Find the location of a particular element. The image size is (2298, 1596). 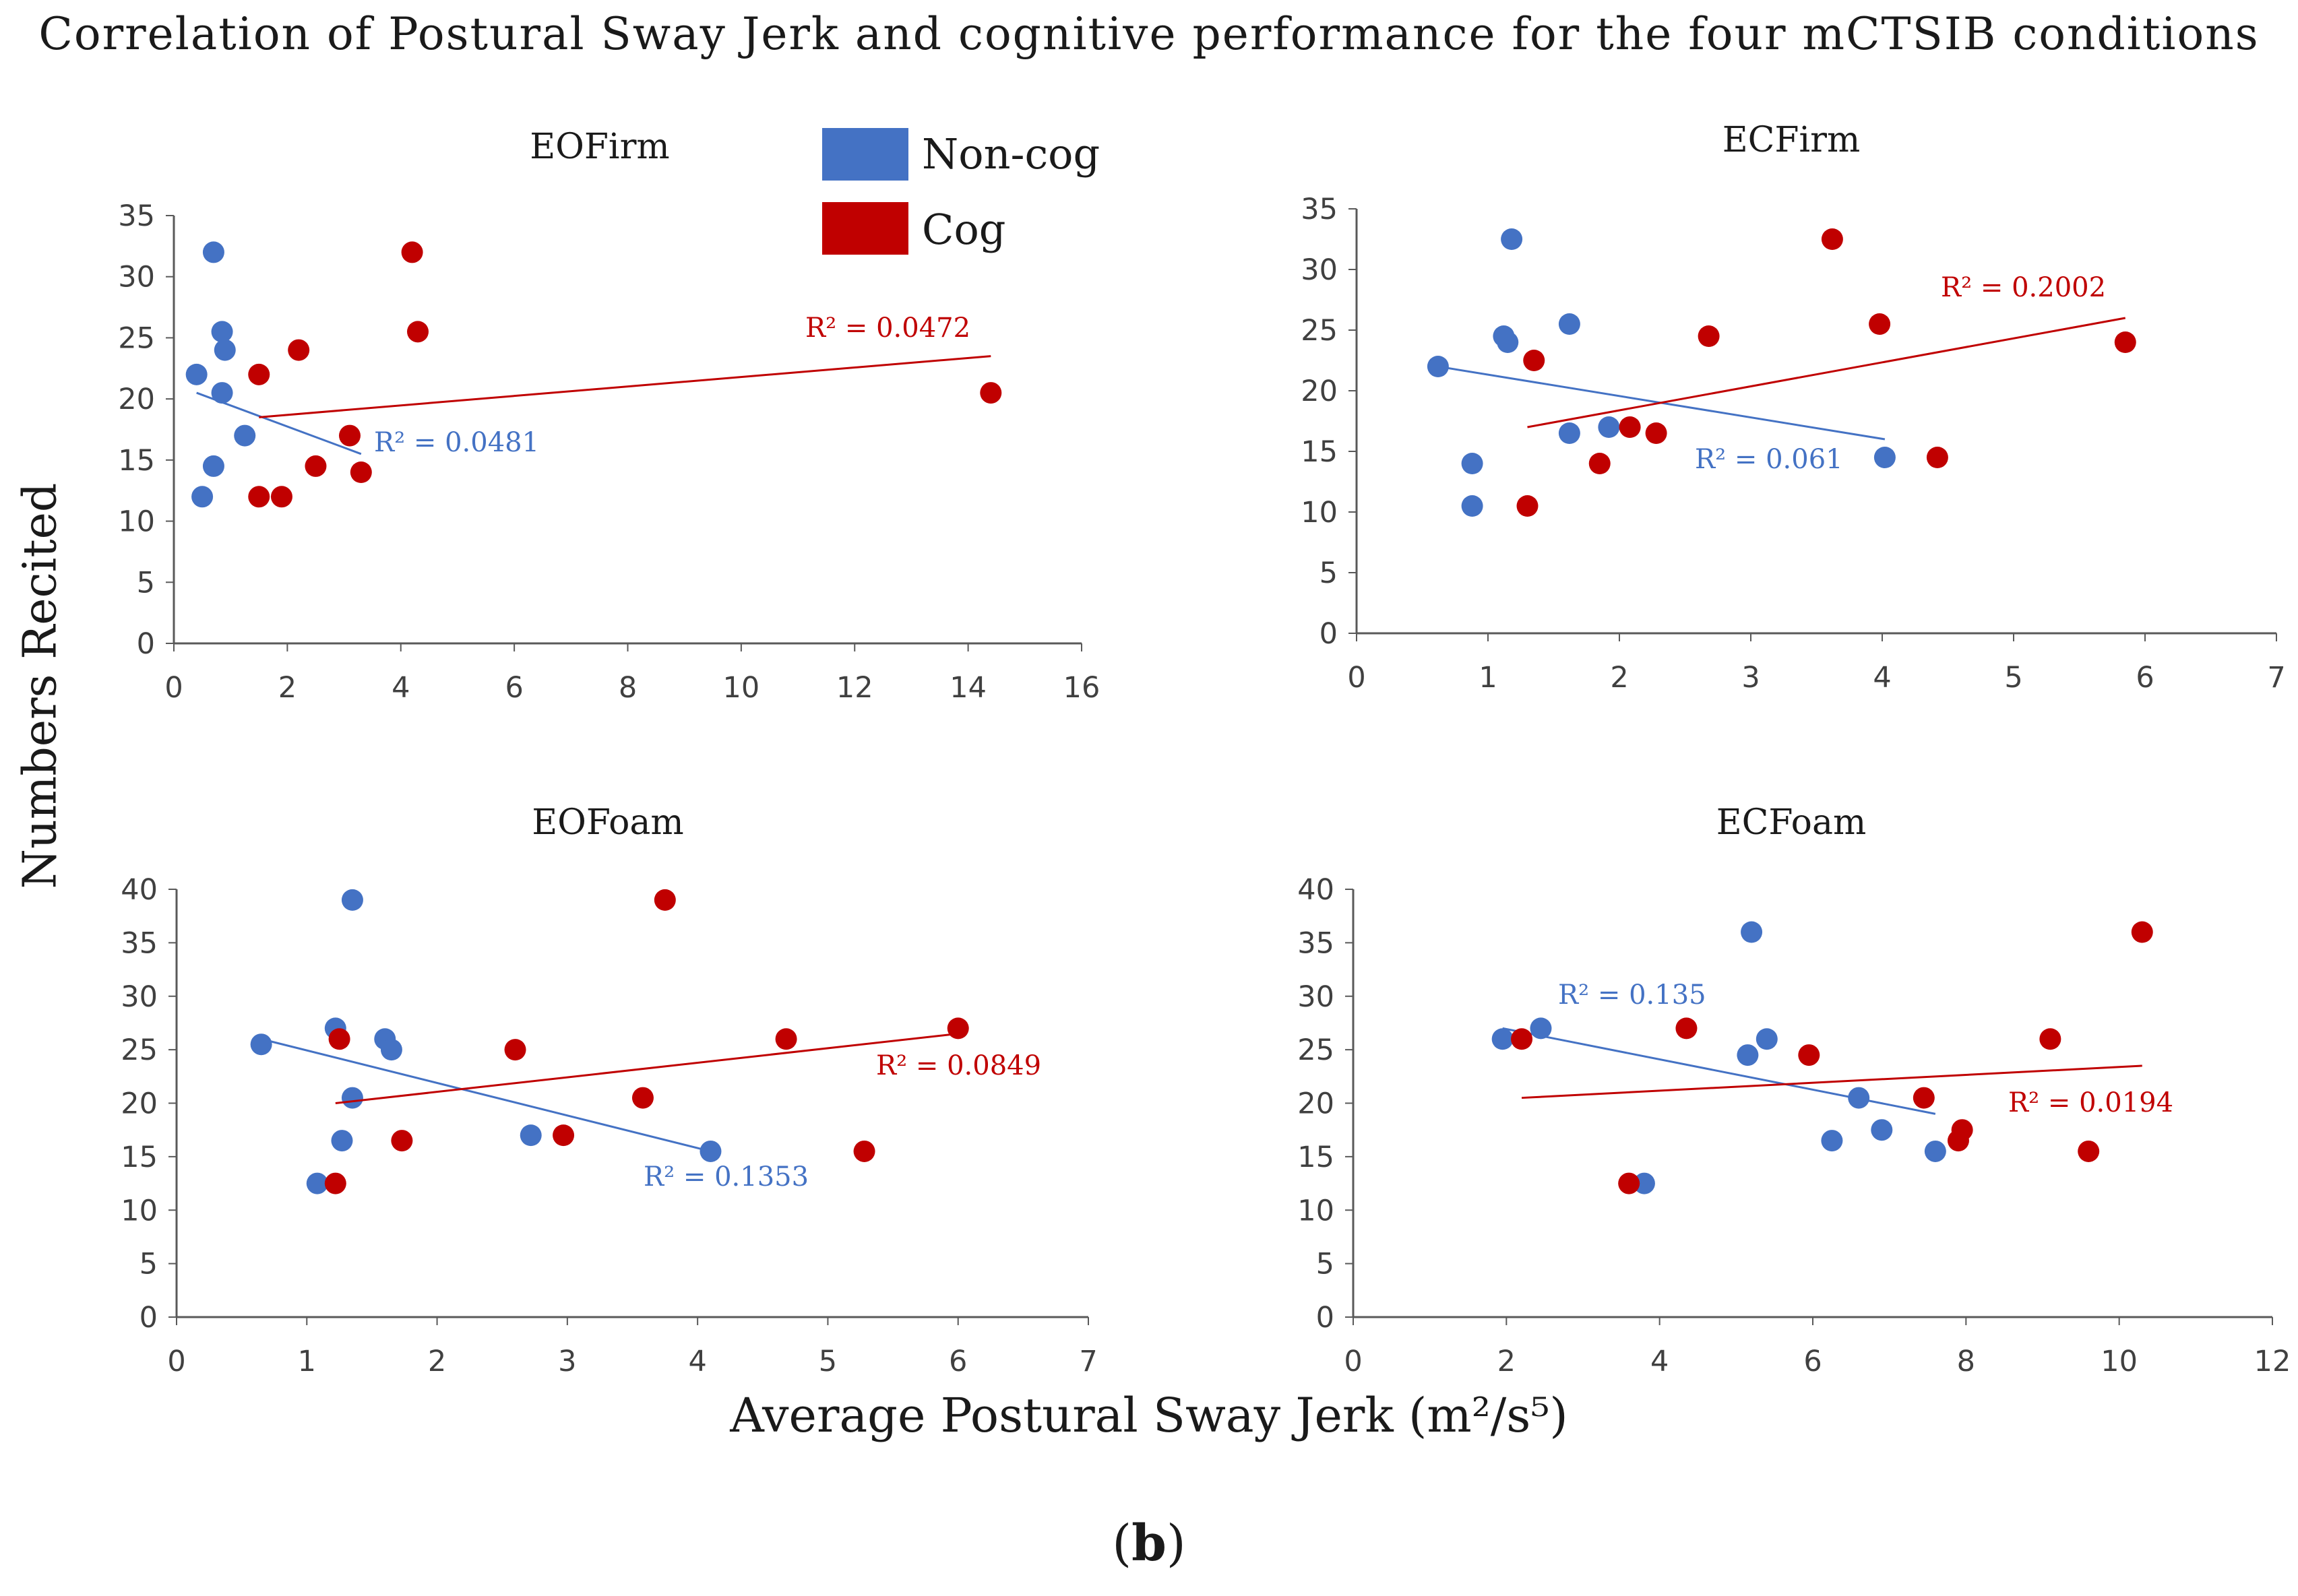

series-cog: R² = 0.0472 is located at coordinates (625, 374).